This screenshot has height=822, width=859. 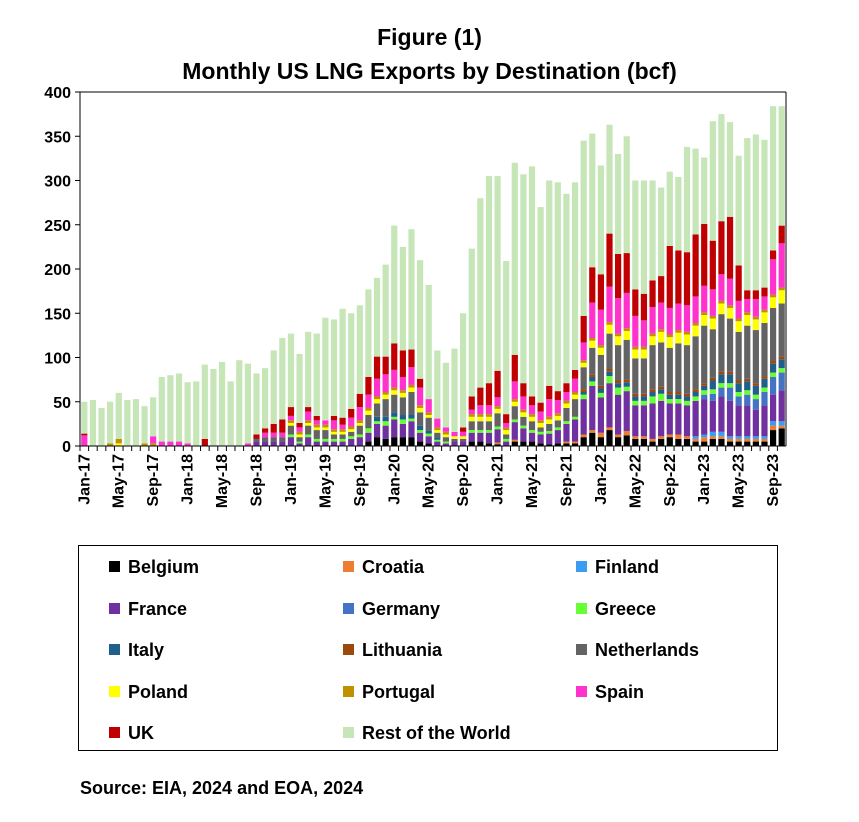 What do you see at coordinates (647, 650) in the screenshot?
I see `legend-label-netherlands: Netherlands` at bounding box center [647, 650].